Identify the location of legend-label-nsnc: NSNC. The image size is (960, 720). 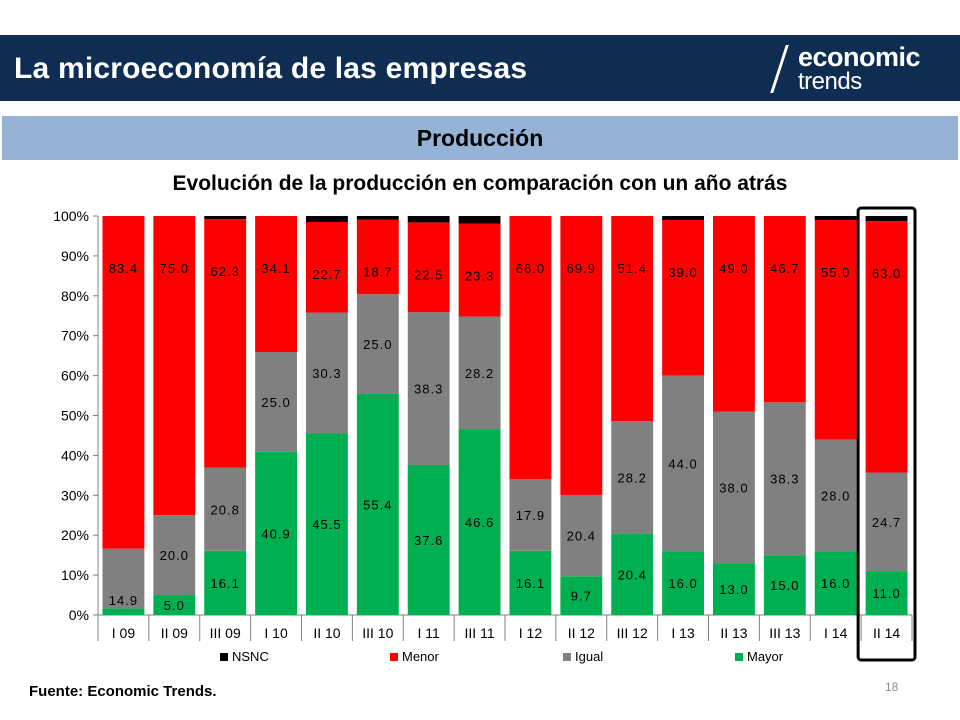
(250, 656).